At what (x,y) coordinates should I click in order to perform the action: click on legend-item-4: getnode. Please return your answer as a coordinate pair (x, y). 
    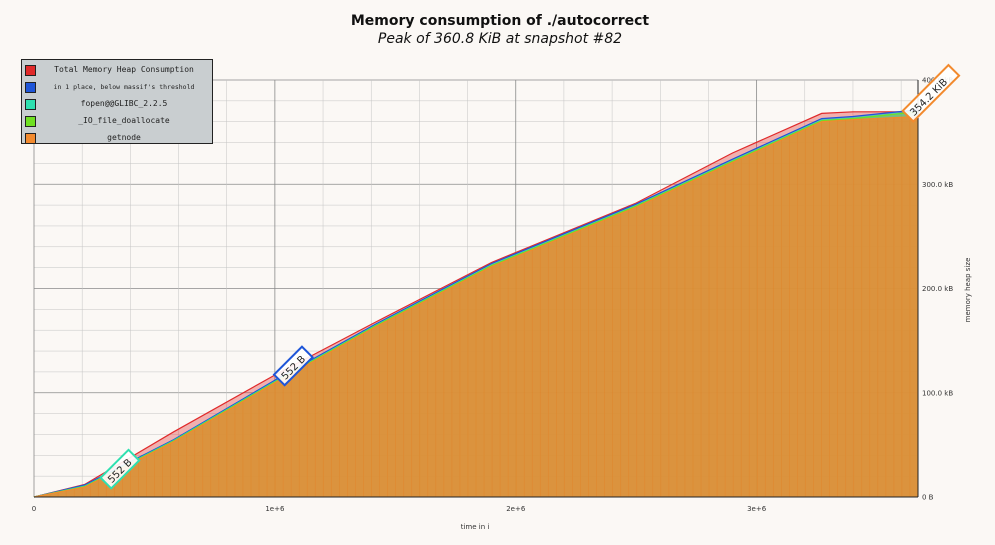
    Looking at the image, I should click on (117, 139).